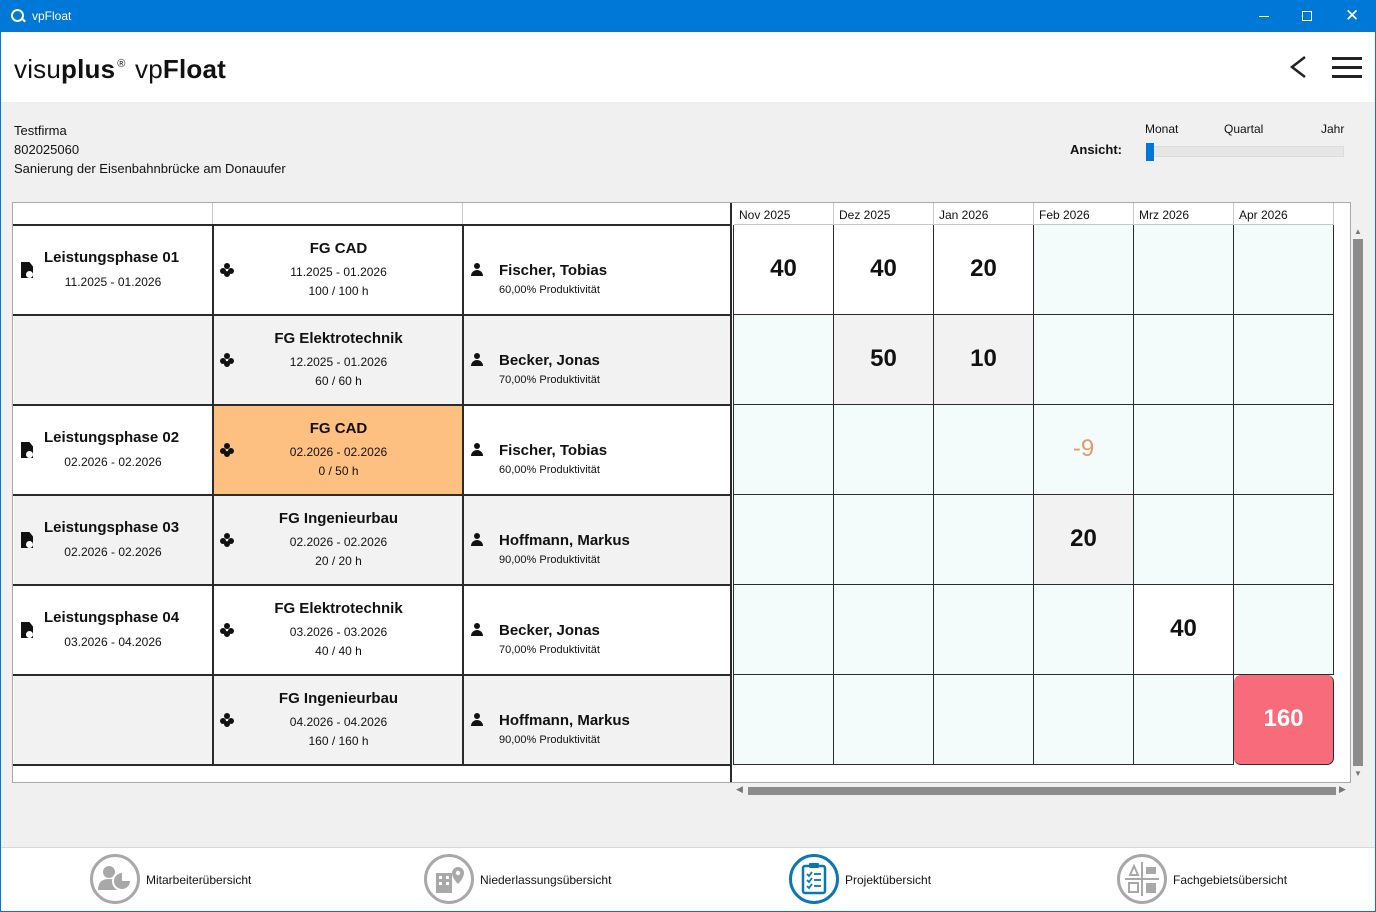 This screenshot has width=1376, height=912. I want to click on month-header: Apr 2026, so click(1284, 214).